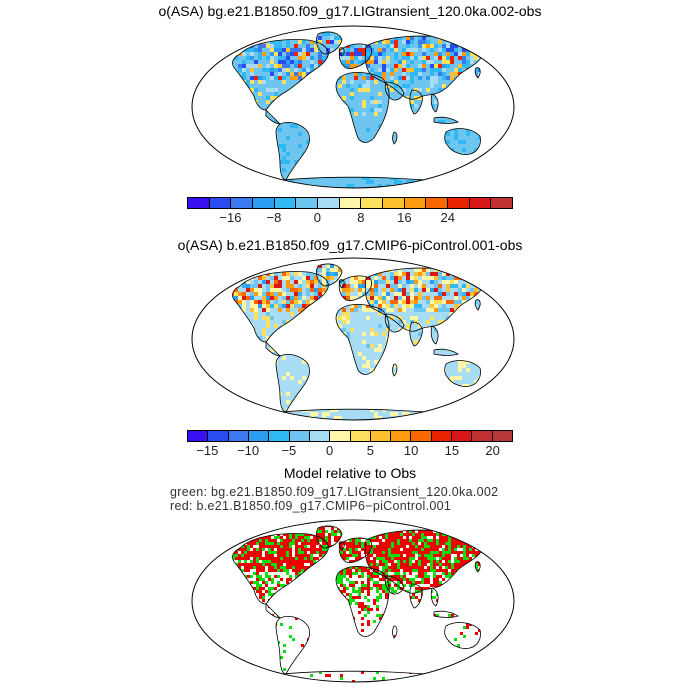  What do you see at coordinates (404, 217) in the screenshot?
I see `colorbar-tick-label: 16` at bounding box center [404, 217].